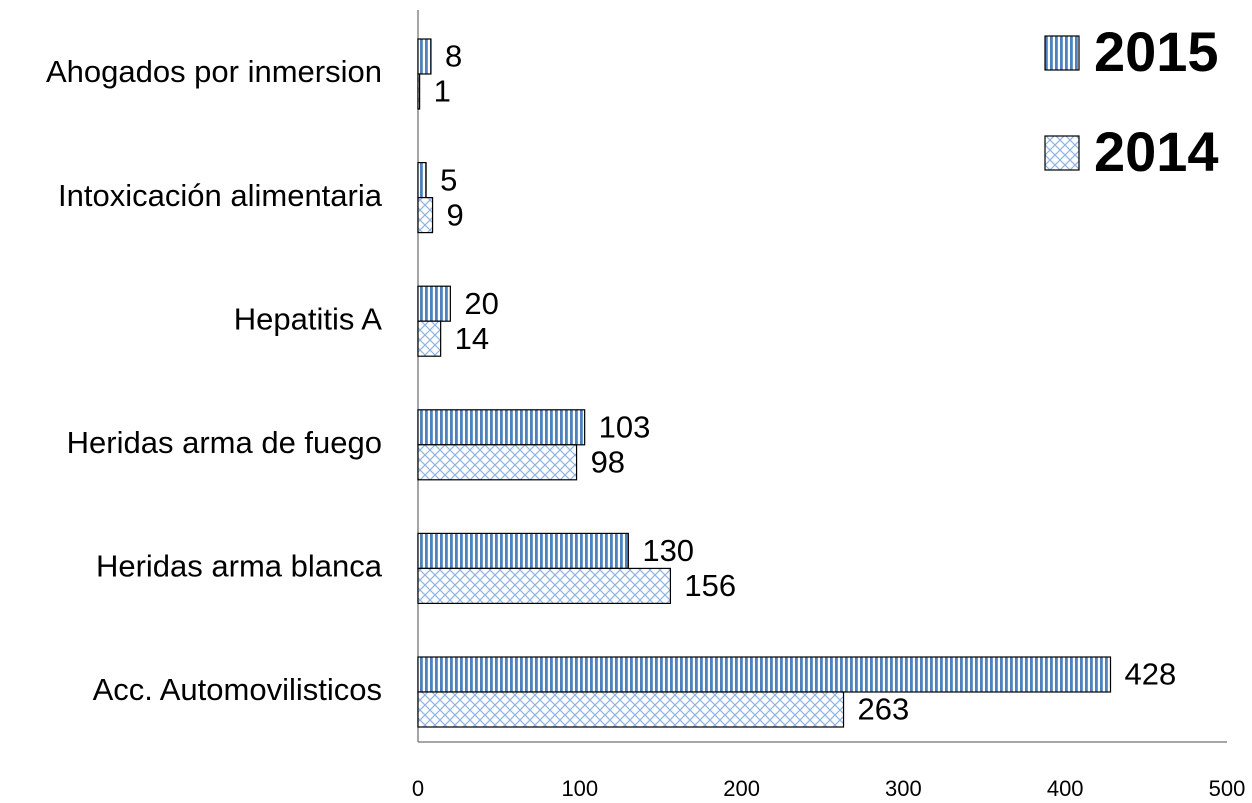 This screenshot has height=803, width=1252. Describe the element at coordinates (625, 426) in the screenshot. I see `data-label: 103` at that location.